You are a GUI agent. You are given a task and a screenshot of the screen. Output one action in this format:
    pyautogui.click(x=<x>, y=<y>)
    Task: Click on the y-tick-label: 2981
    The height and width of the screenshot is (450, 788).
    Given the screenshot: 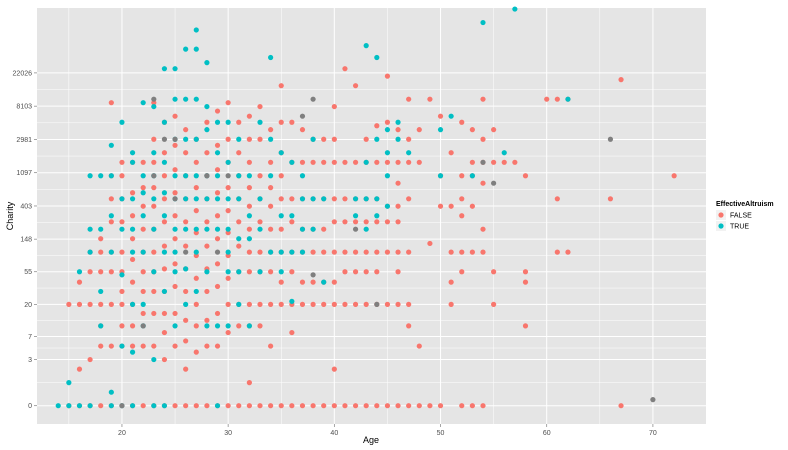 What is the action you would take?
    pyautogui.click(x=24, y=140)
    